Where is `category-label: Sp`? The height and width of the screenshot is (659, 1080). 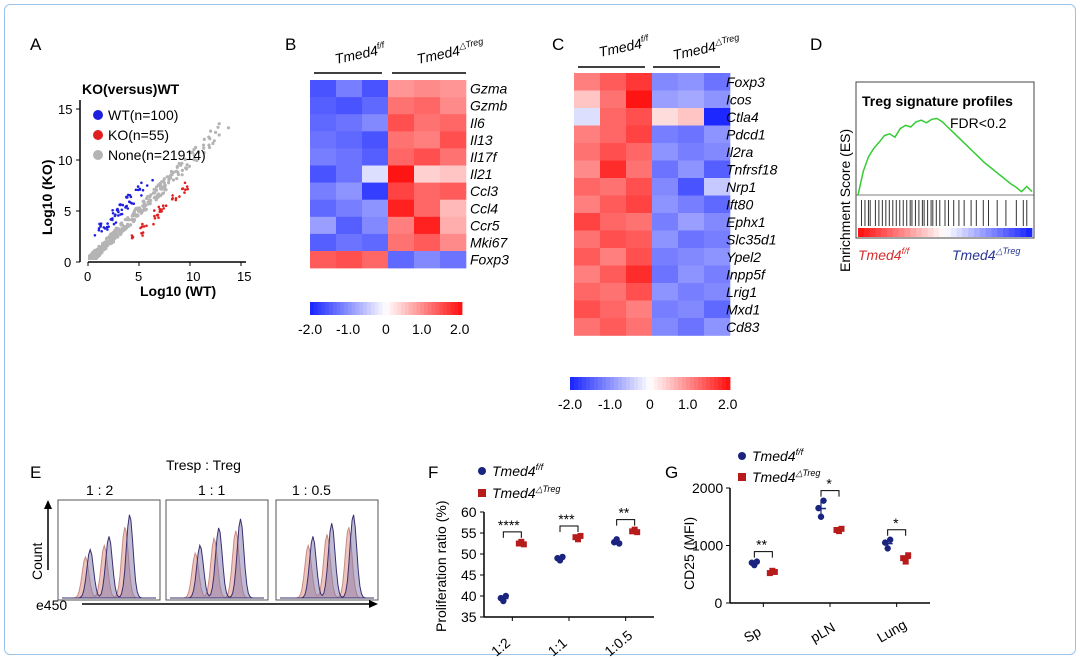 category-label: Sp is located at coordinates (752, 634).